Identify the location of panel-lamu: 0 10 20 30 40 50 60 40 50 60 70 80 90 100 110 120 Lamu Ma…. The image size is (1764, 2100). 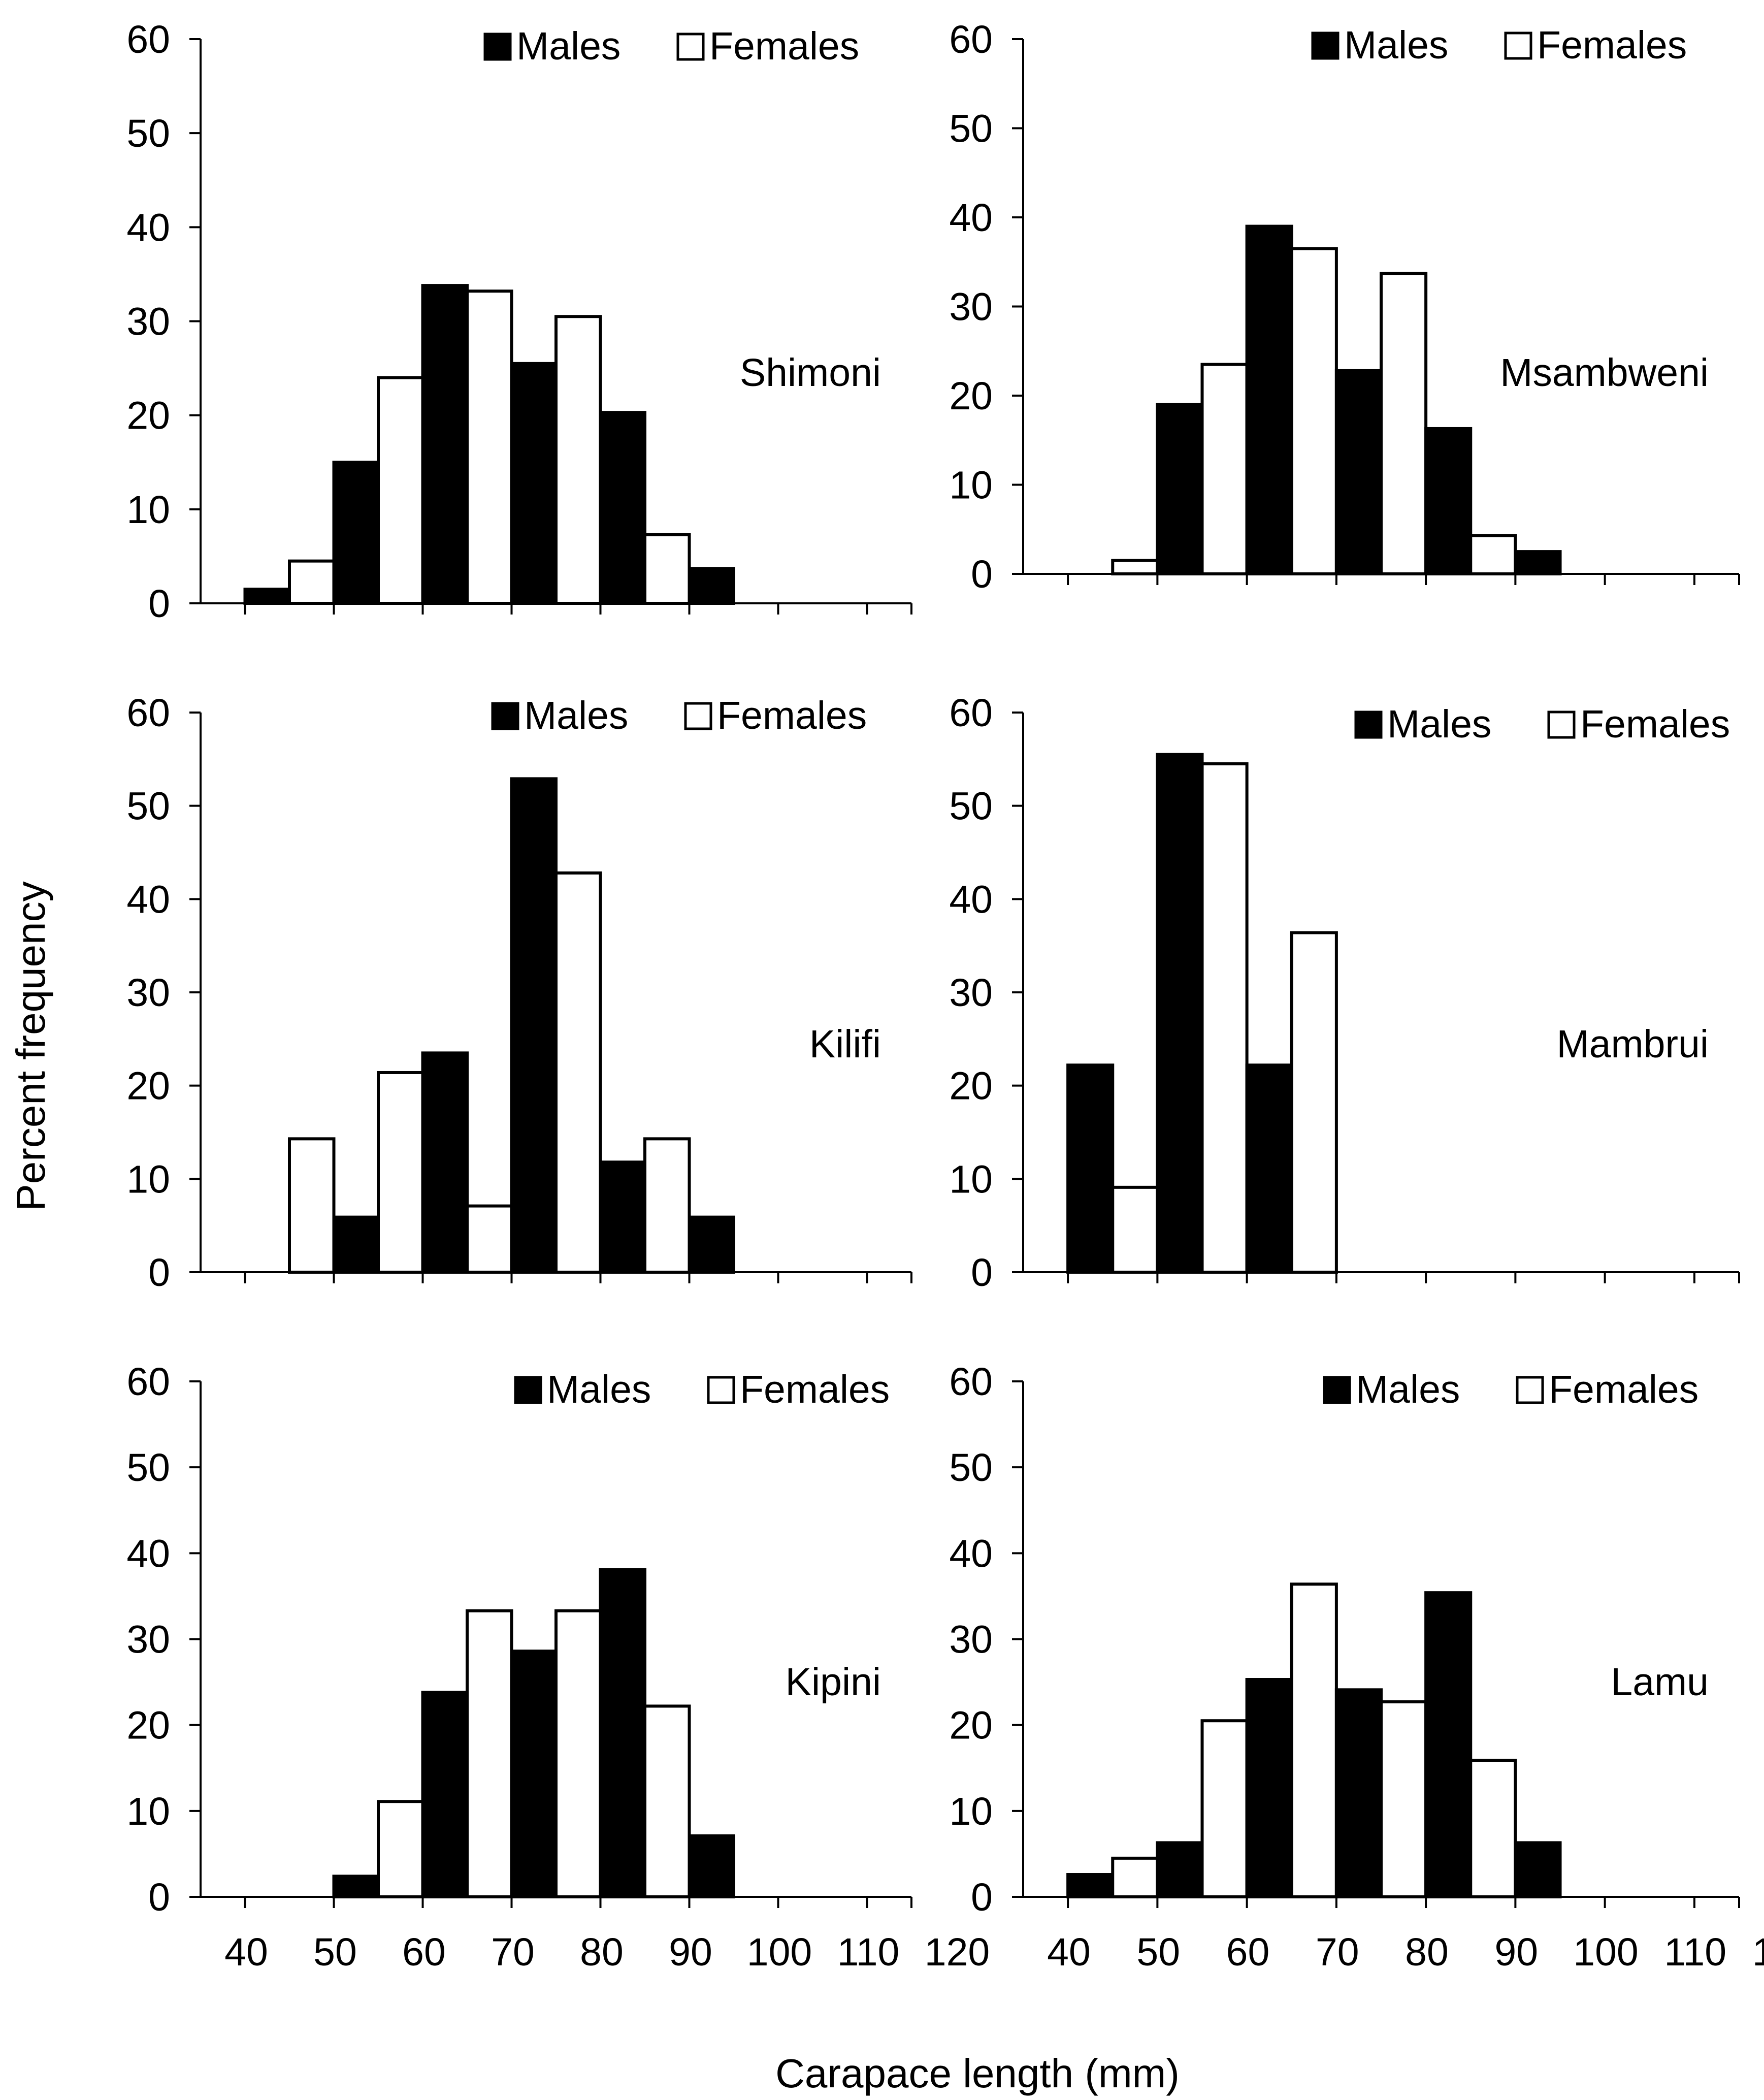
(1357, 1667).